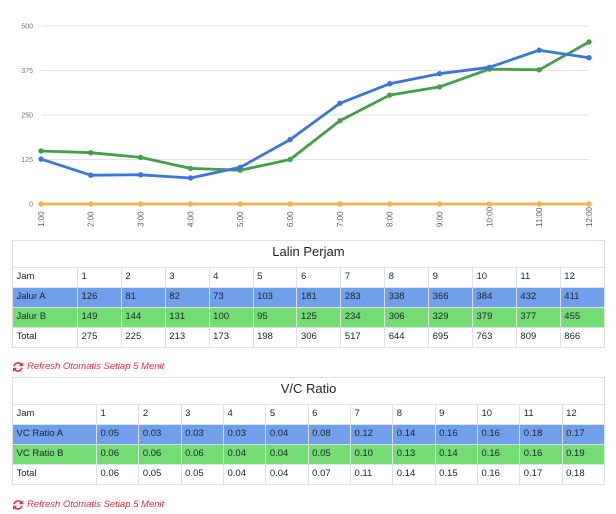 The height and width of the screenshot is (514, 616). I want to click on svg-text: 7:00, so click(340, 219).